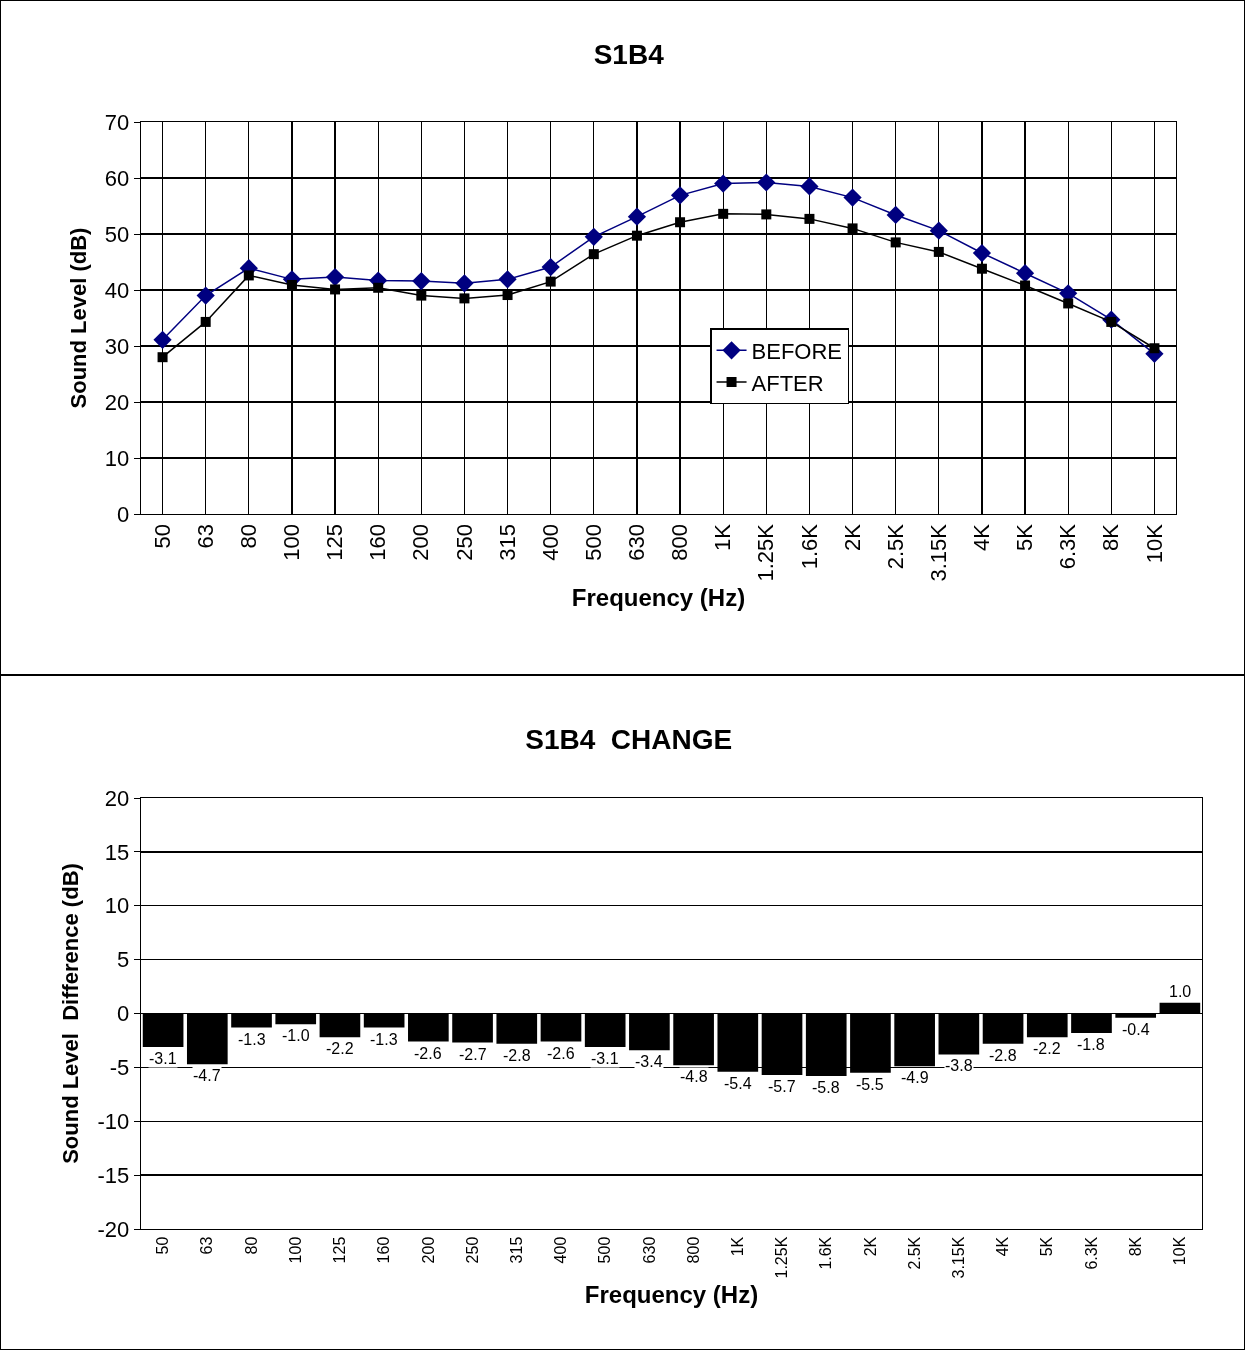  I want to click on data-label: -3.1, so click(605, 1058).